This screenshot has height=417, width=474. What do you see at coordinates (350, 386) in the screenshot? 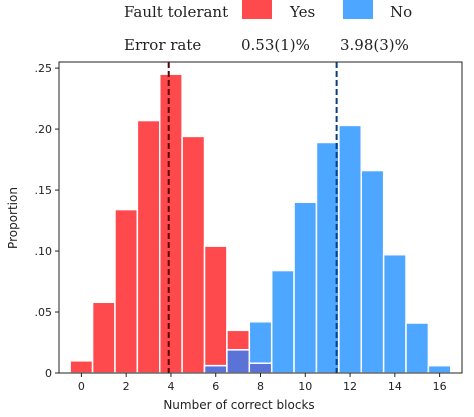
I see `x-tick-label: 12` at bounding box center [350, 386].